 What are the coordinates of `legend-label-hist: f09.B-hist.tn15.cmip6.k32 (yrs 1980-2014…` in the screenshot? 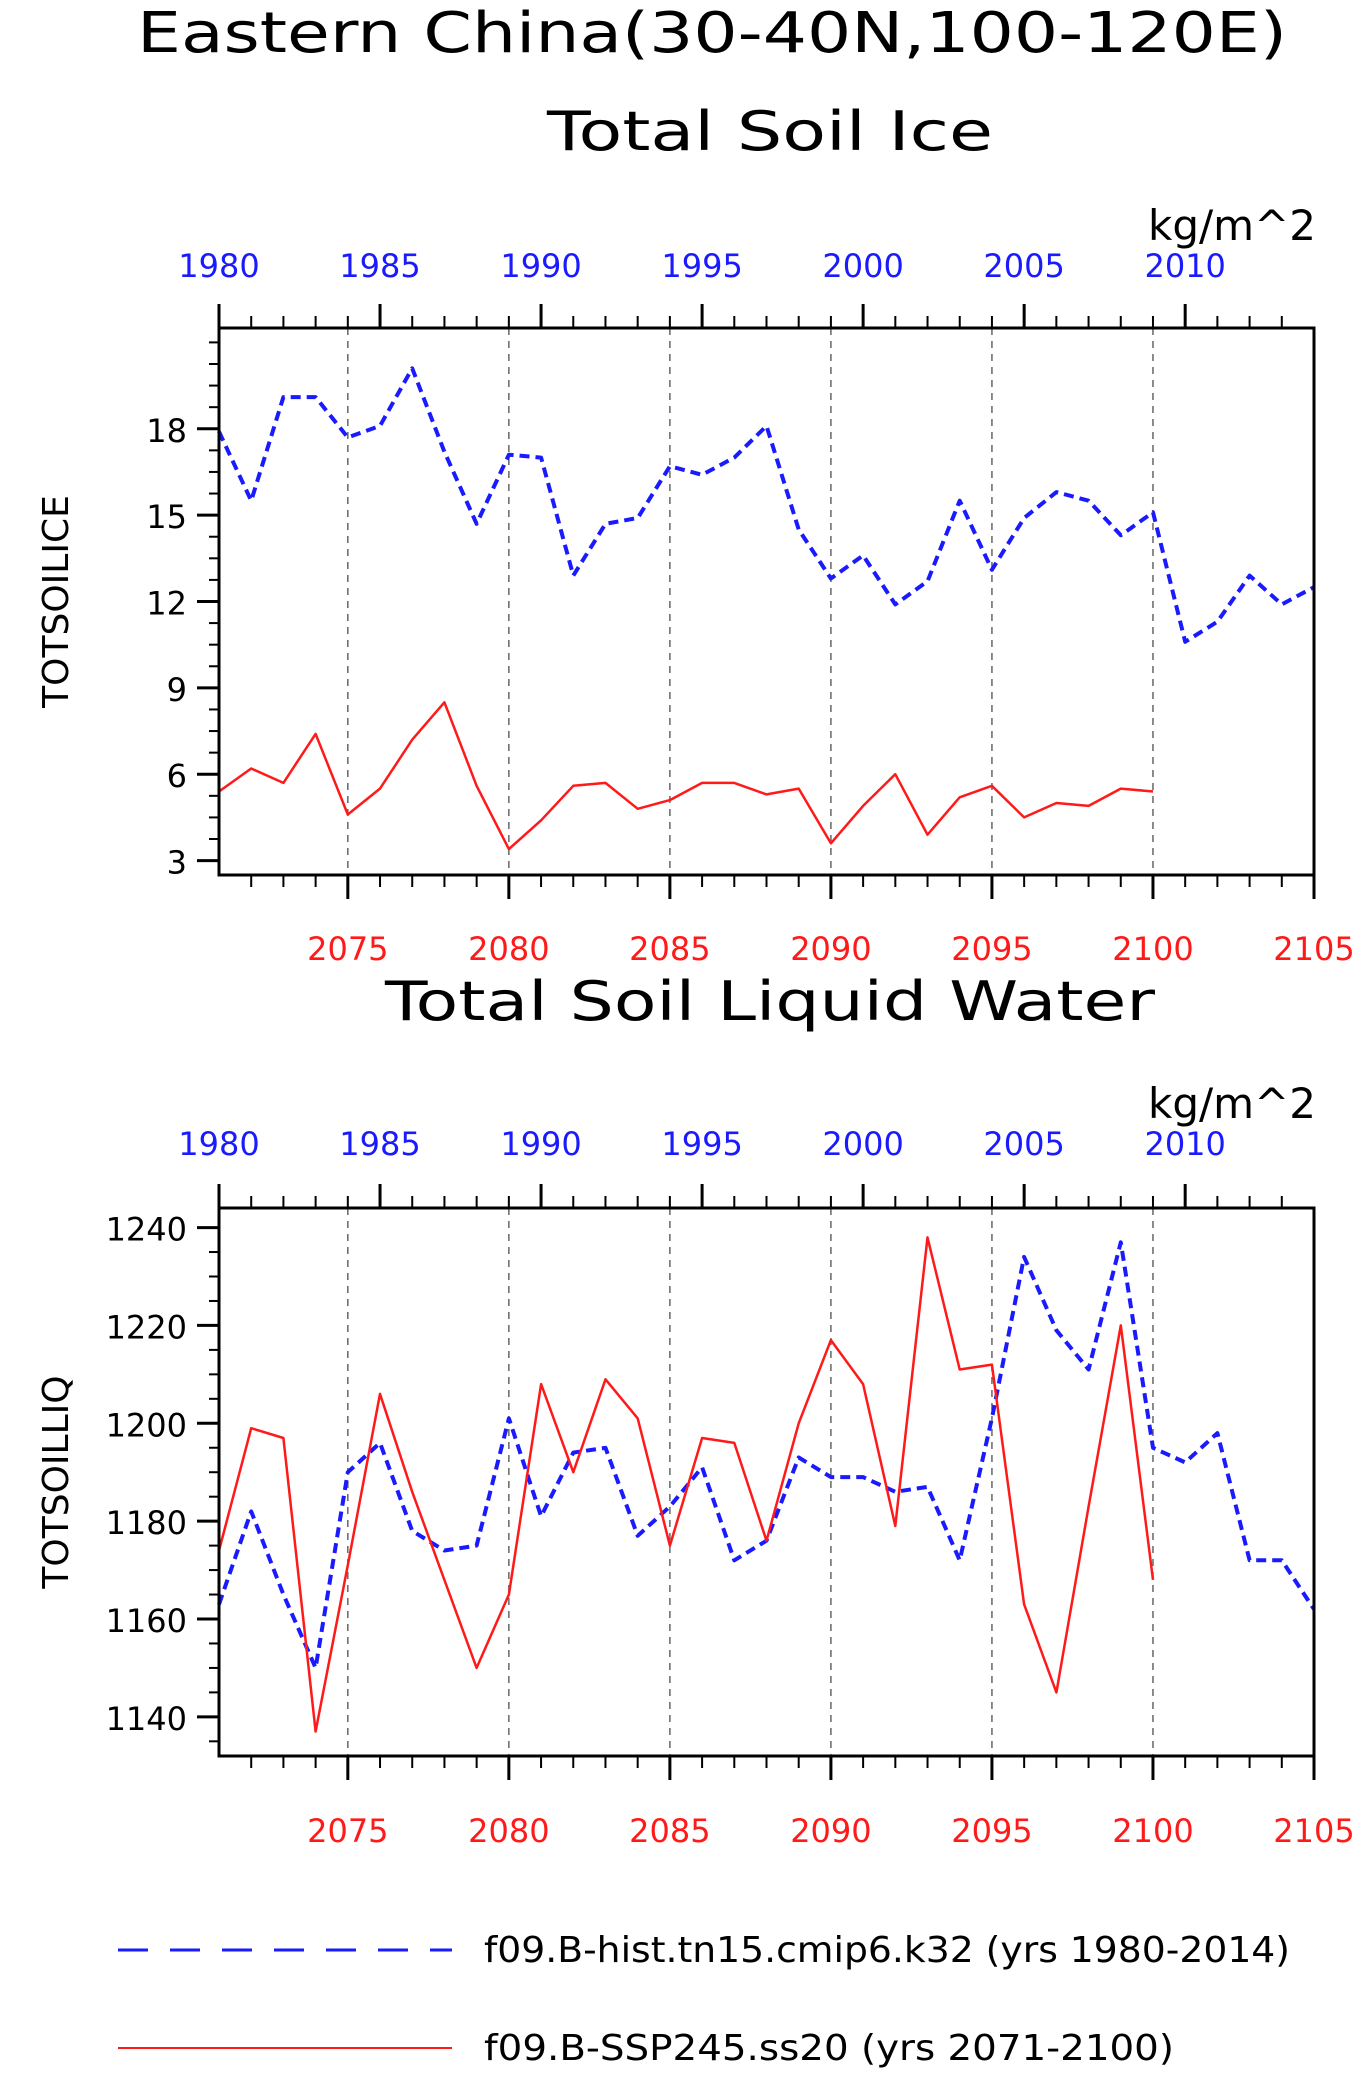 It's located at (887, 1950).